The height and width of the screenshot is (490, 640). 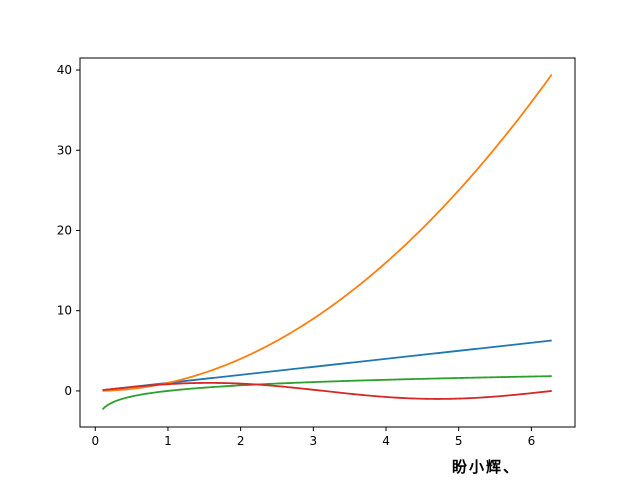 I want to click on x-tick-label: 3, so click(x=314, y=441).